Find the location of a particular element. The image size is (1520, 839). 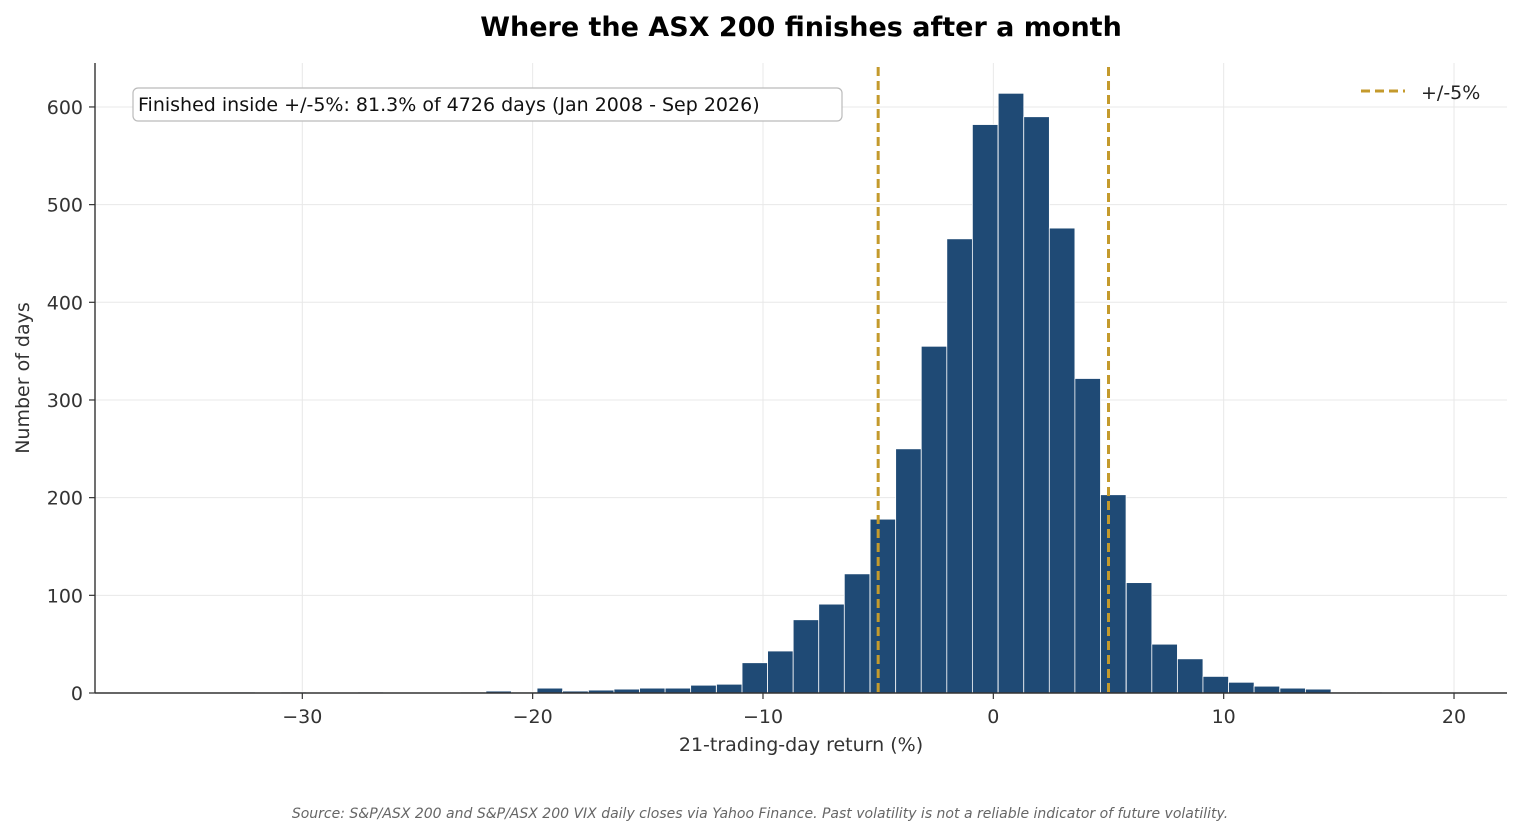

x-tick-label: 10 is located at coordinates (1224, 717).